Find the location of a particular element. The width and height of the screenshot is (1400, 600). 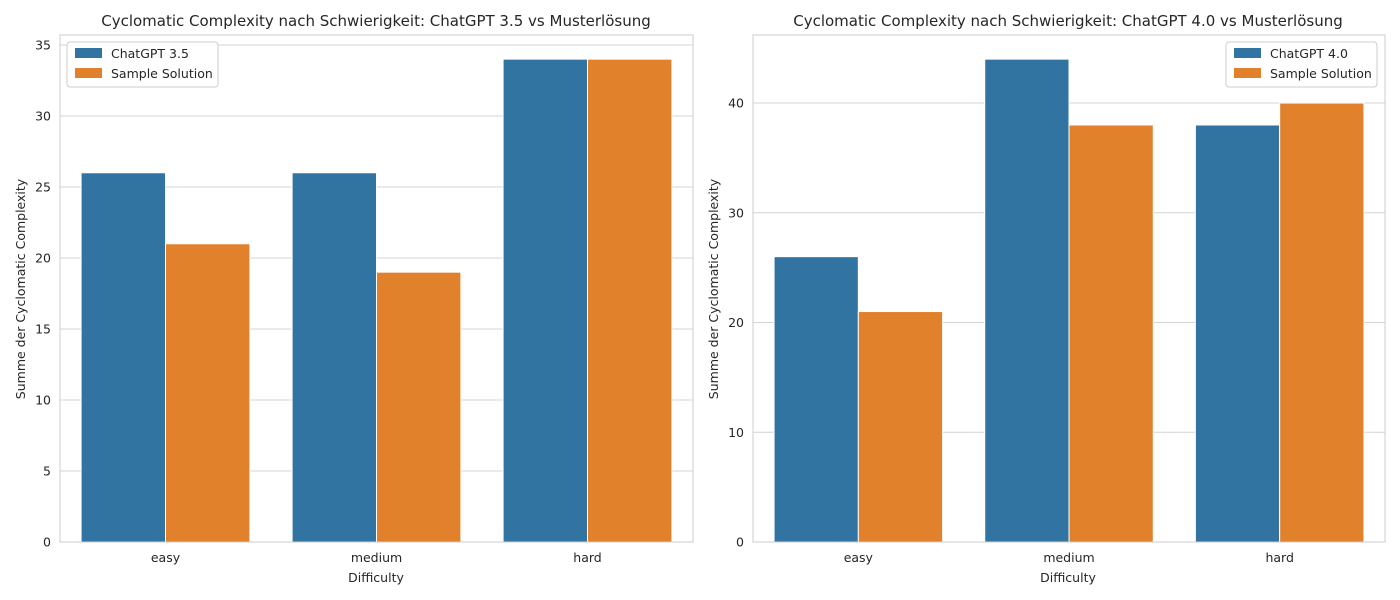

legend-label: ChatGPT 3.5 is located at coordinates (150, 53).